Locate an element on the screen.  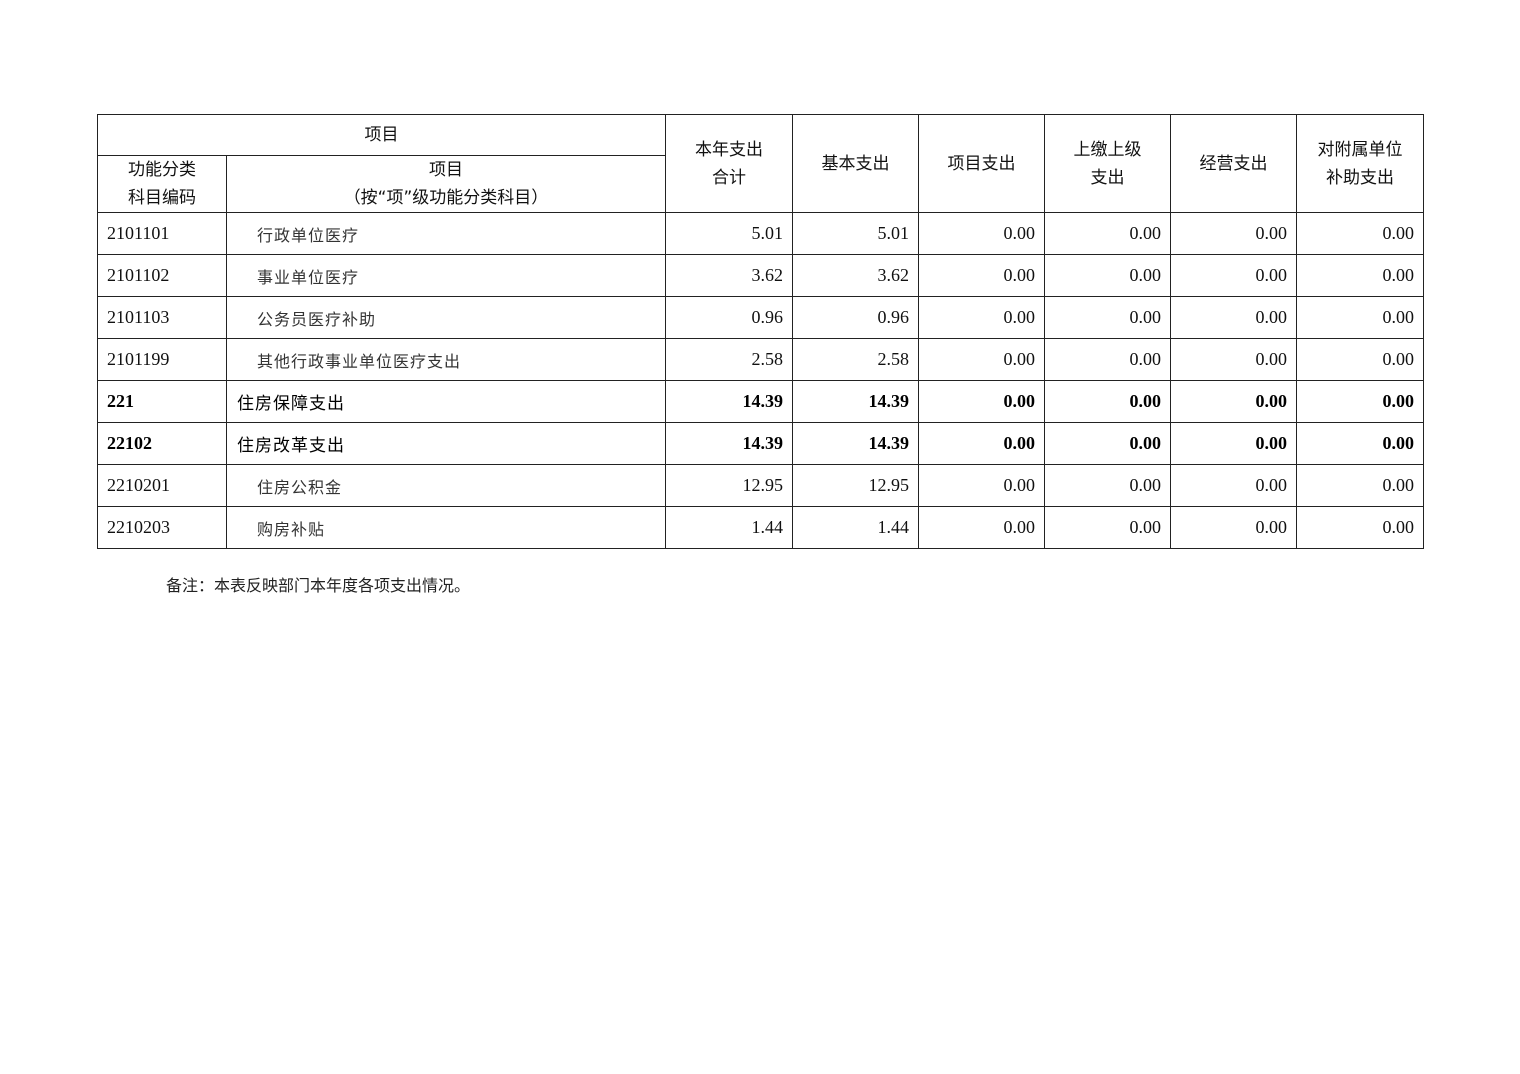
basic-cell: 12.95 is located at coordinates (855, 485).